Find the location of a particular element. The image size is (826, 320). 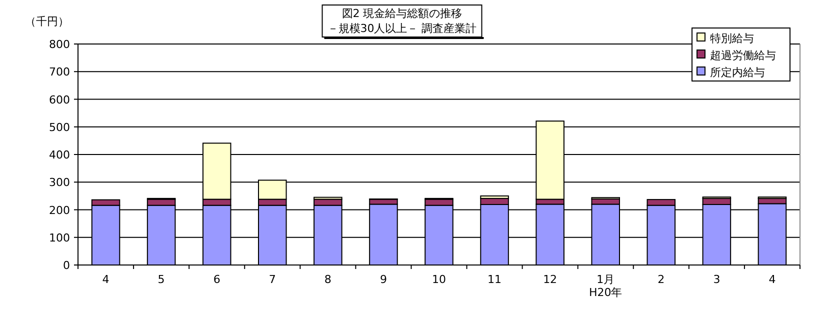

x-tick-label: 2 is located at coordinates (661, 279).